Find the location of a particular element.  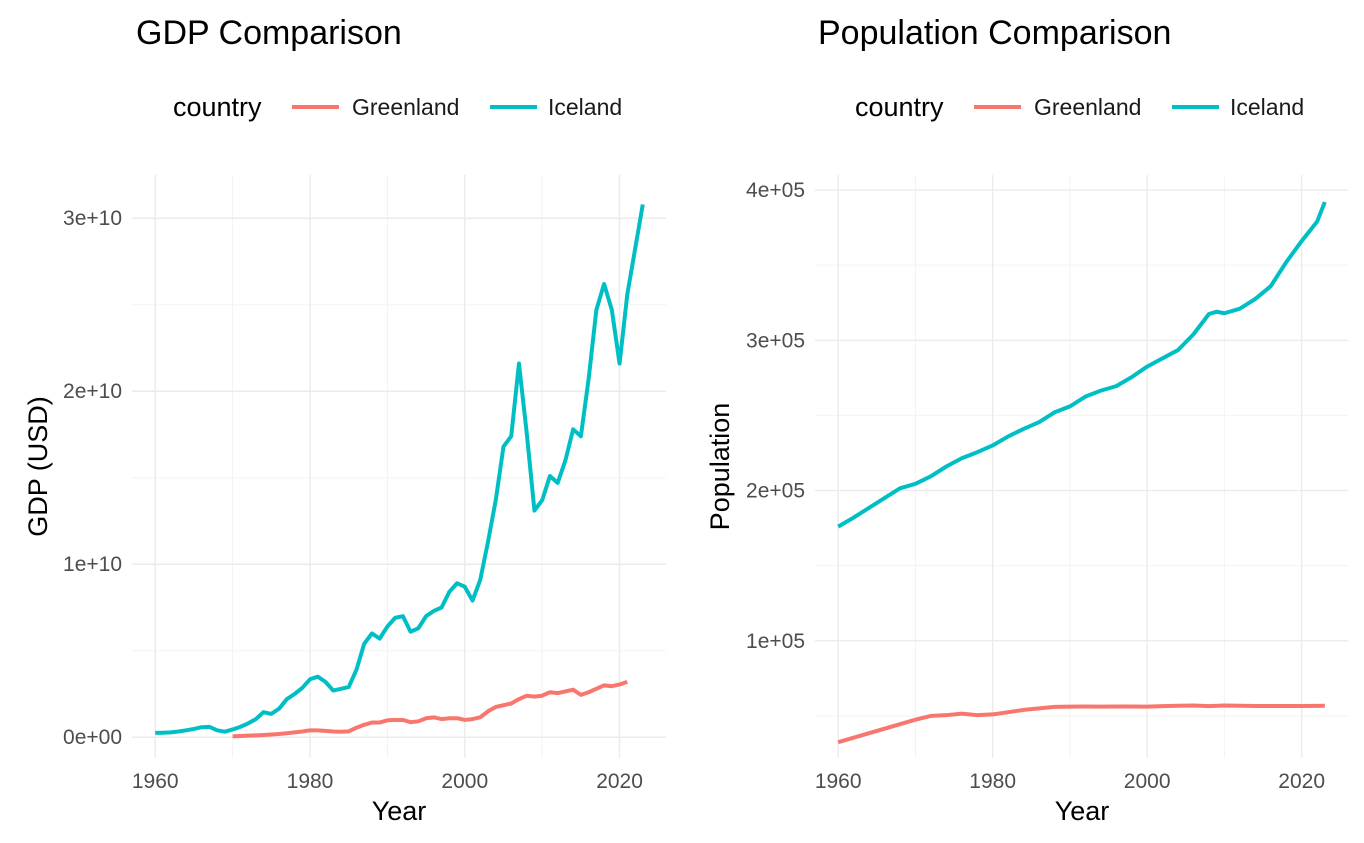

y-tick-label: 3e+05 is located at coordinates (775, 340).